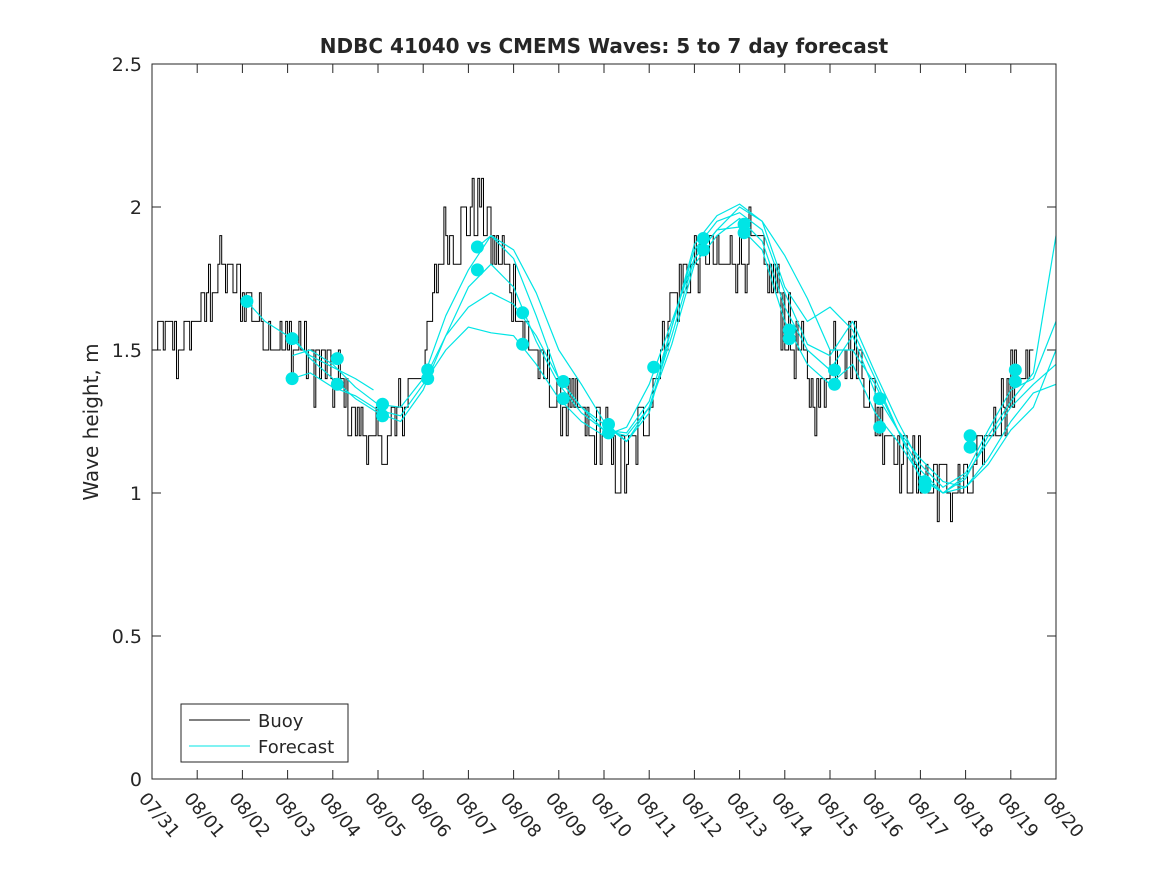 The height and width of the screenshot is (875, 1167). Describe the element at coordinates (136, 780) in the screenshot. I see `y-tick-label: 0` at that location.